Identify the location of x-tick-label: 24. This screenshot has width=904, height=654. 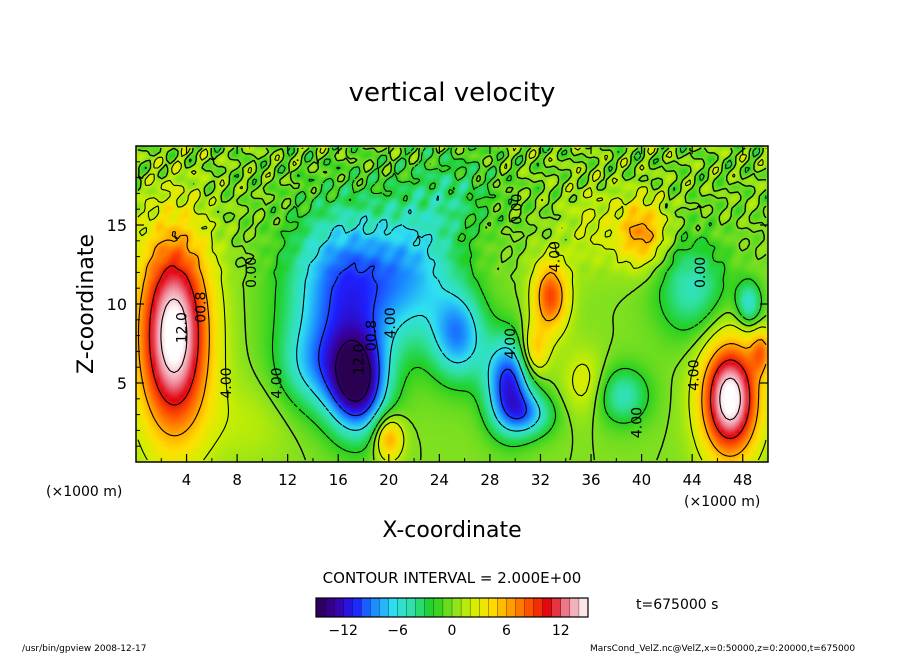
(439, 480).